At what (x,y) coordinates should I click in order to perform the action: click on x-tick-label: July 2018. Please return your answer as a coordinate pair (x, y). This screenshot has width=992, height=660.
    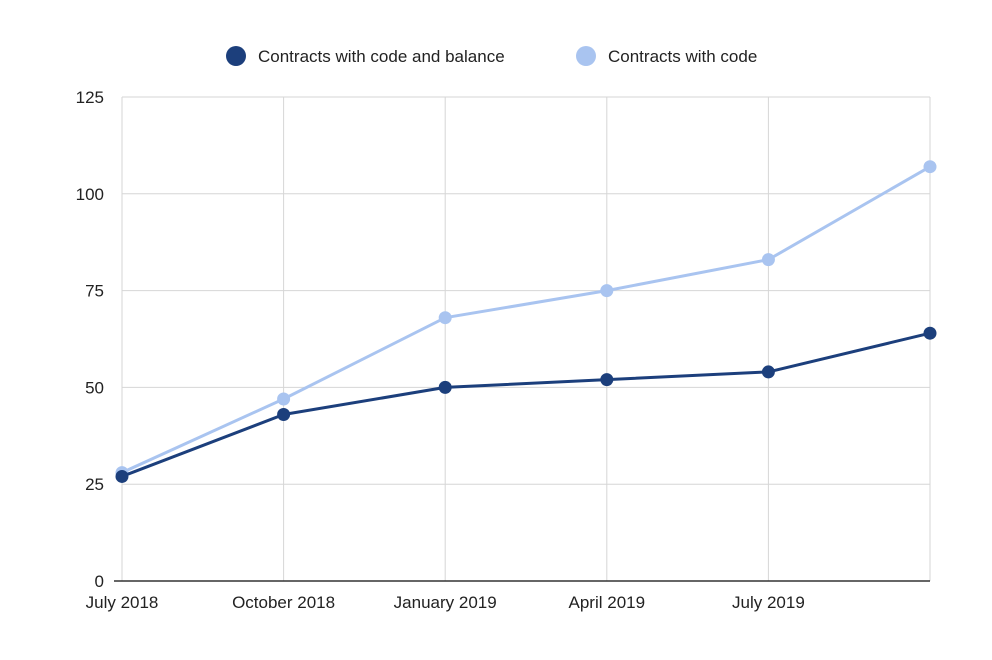
    Looking at the image, I should click on (122, 602).